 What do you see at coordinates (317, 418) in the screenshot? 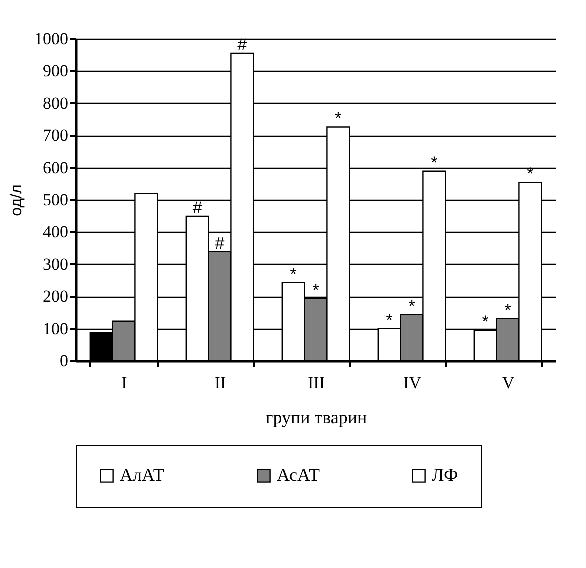
I see `x-axis-title: групи тварин` at bounding box center [317, 418].